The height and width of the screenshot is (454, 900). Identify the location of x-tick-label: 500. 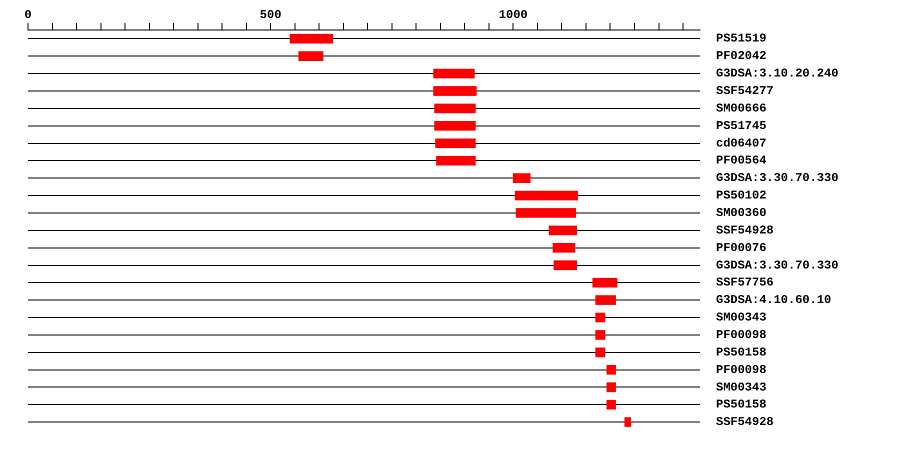
(271, 15).